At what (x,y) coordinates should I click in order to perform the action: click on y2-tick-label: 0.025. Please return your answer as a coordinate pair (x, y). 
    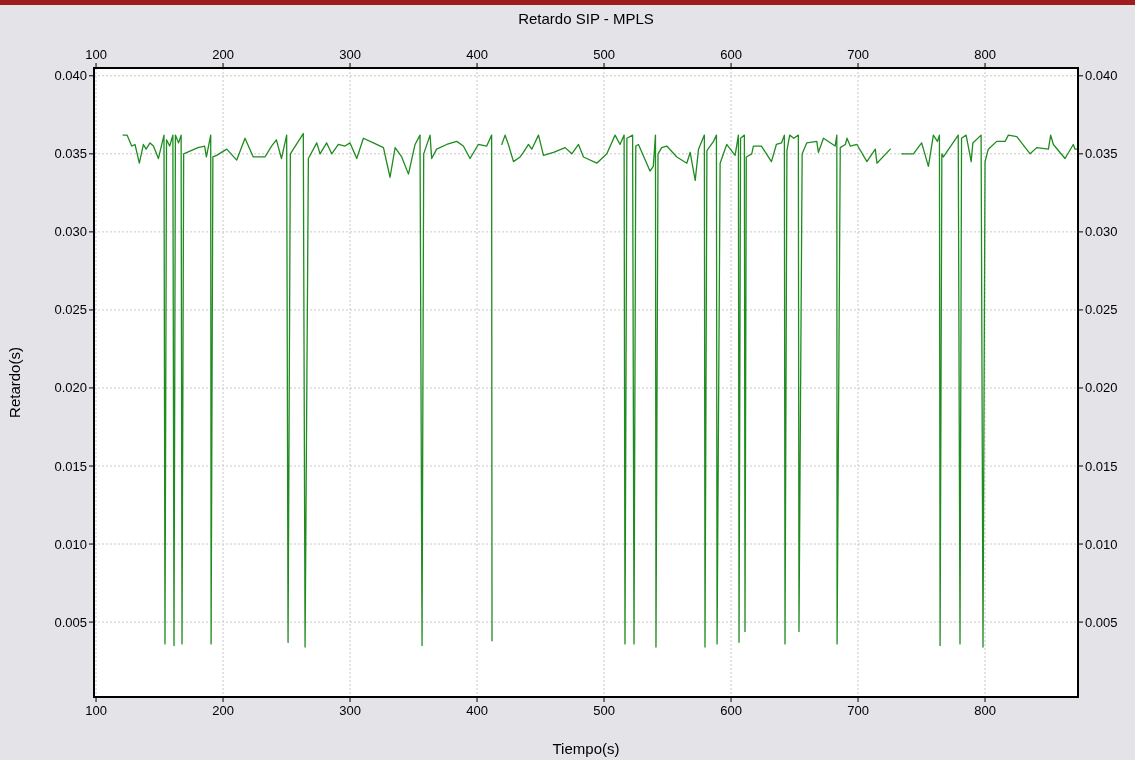
    Looking at the image, I should click on (1101, 310).